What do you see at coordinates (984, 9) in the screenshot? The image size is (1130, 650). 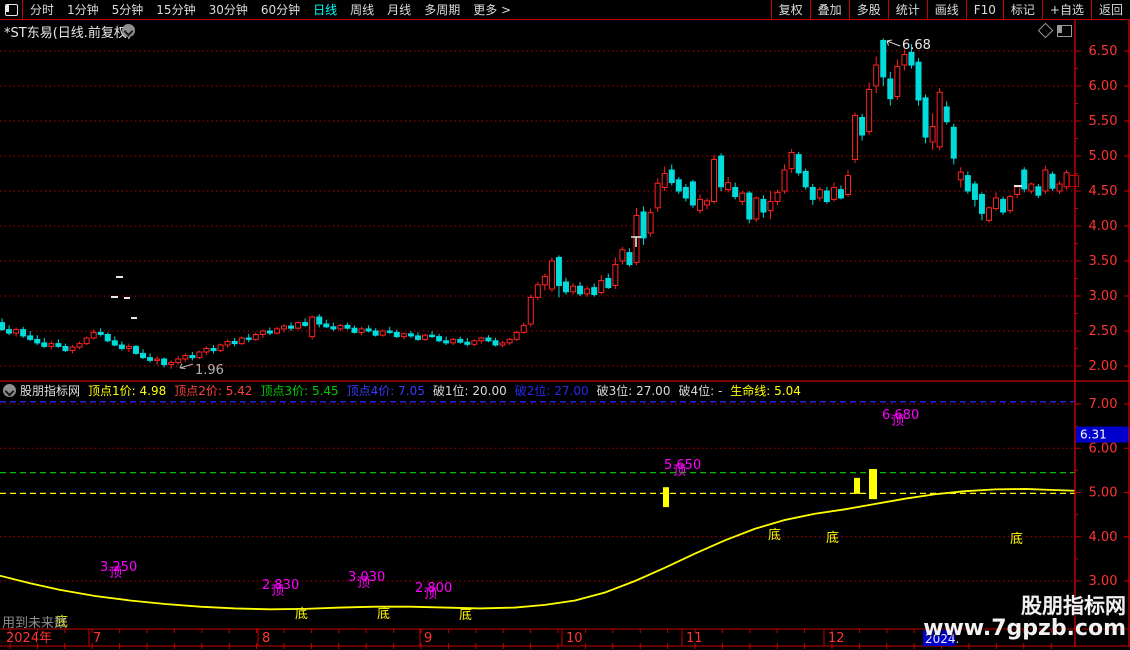 I see `menu-button-F10: F10` at bounding box center [984, 9].